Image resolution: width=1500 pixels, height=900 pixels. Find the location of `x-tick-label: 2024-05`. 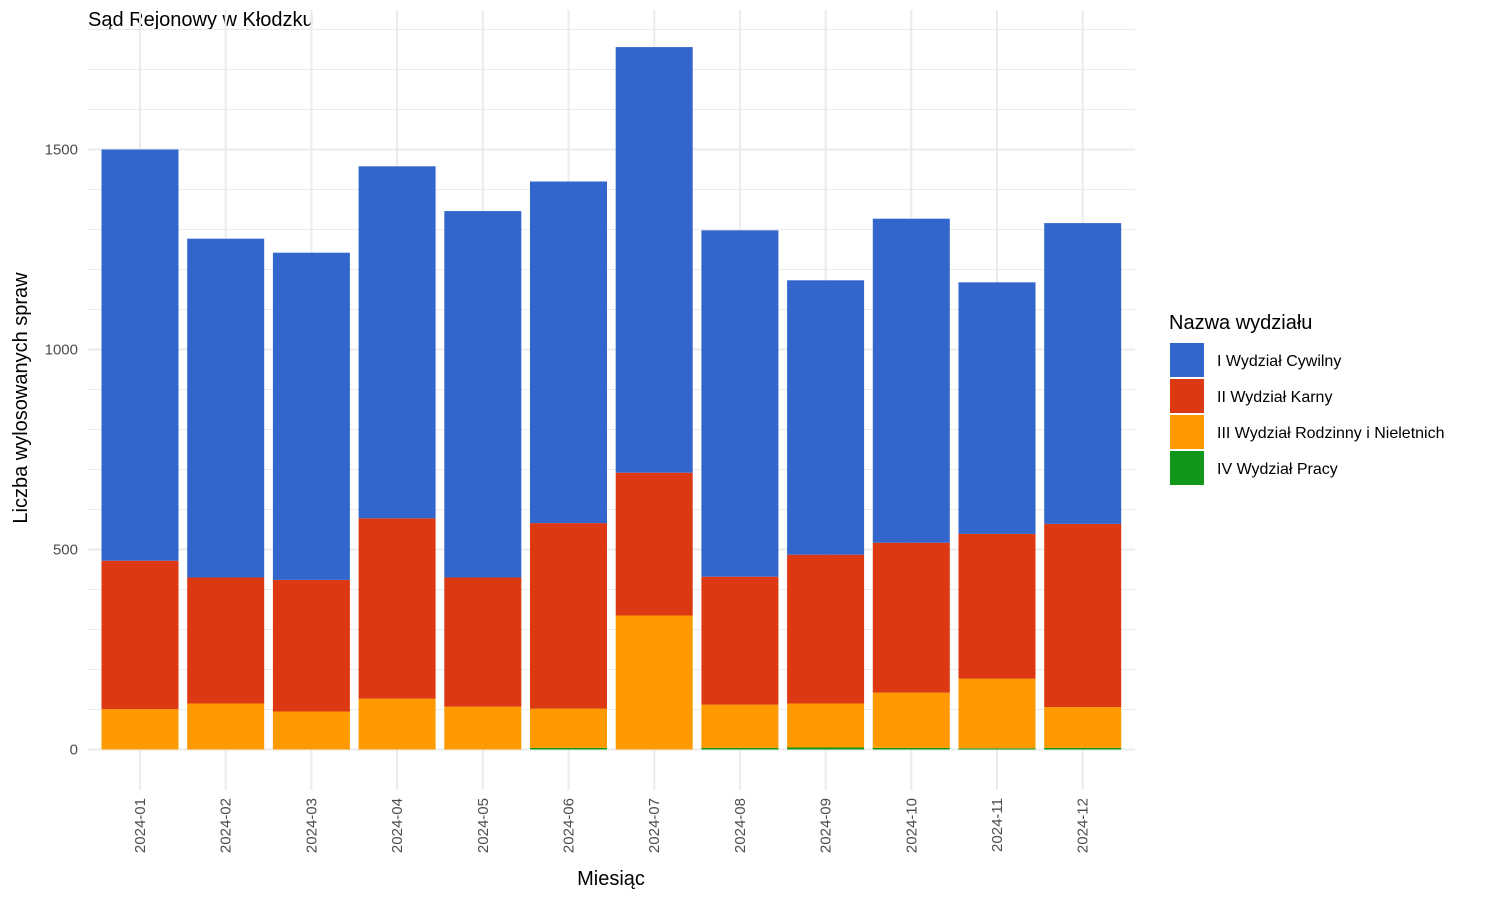

x-tick-label: 2024-05 is located at coordinates (483, 825).